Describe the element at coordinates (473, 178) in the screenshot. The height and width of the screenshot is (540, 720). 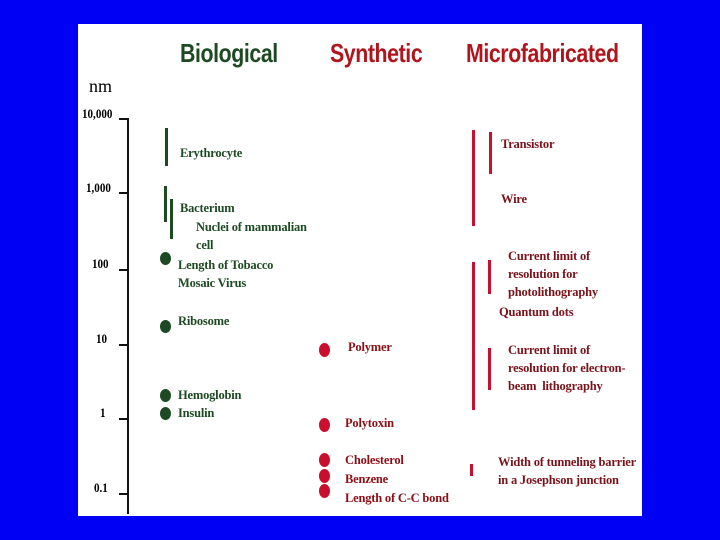
I see `wire-bar` at that location.